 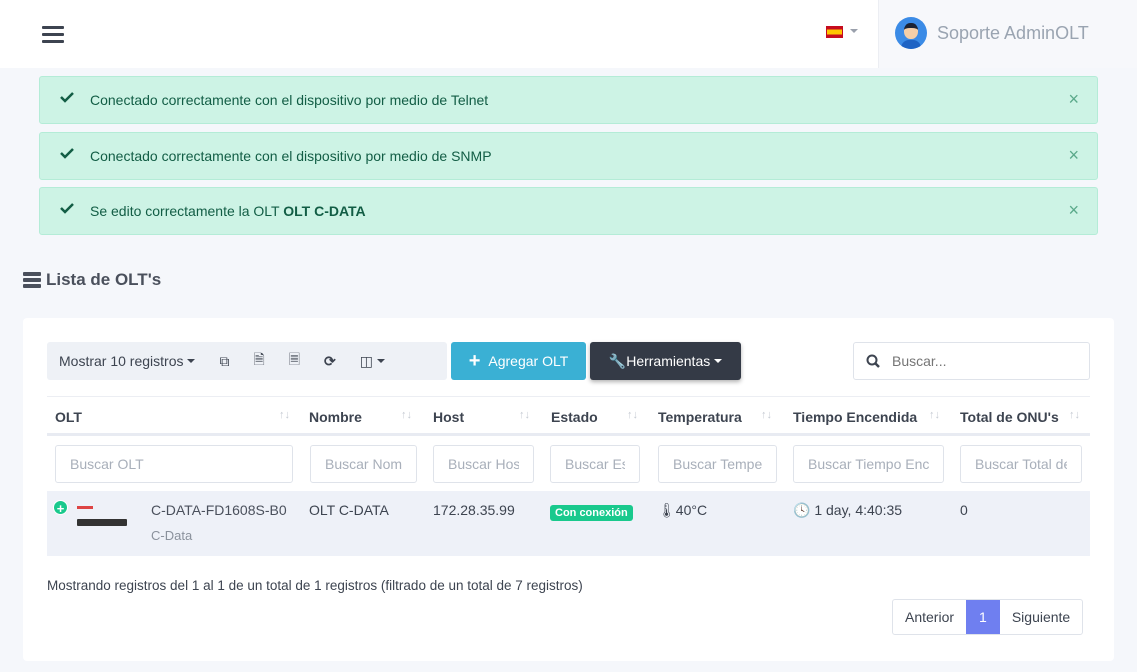 I want to click on excel-icon: 🗎, so click(x=259, y=359).